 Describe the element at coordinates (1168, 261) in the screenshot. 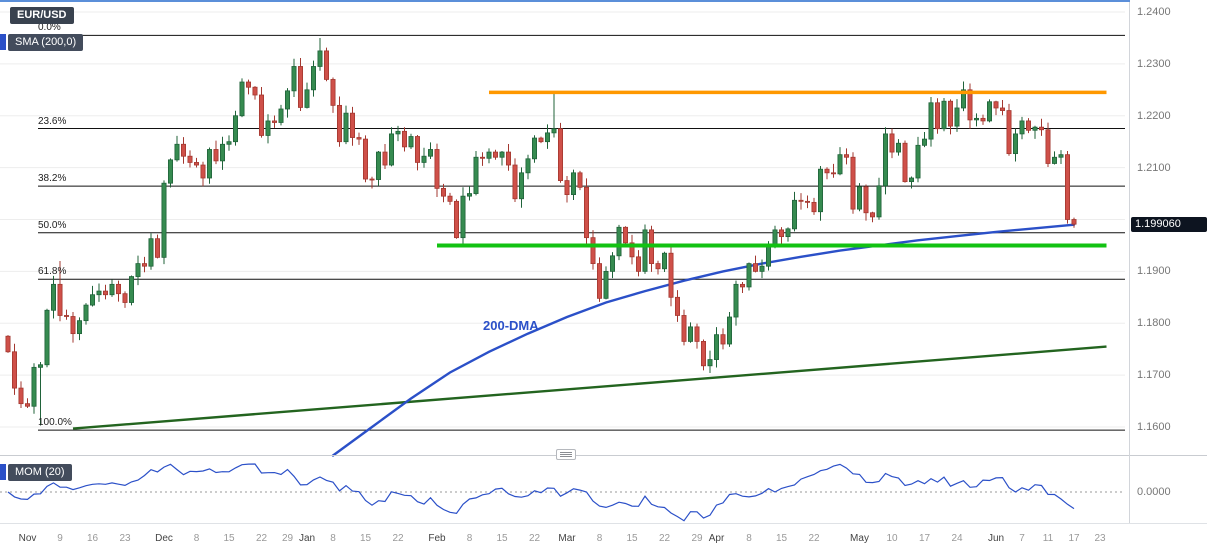

I see `price-axis` at that location.